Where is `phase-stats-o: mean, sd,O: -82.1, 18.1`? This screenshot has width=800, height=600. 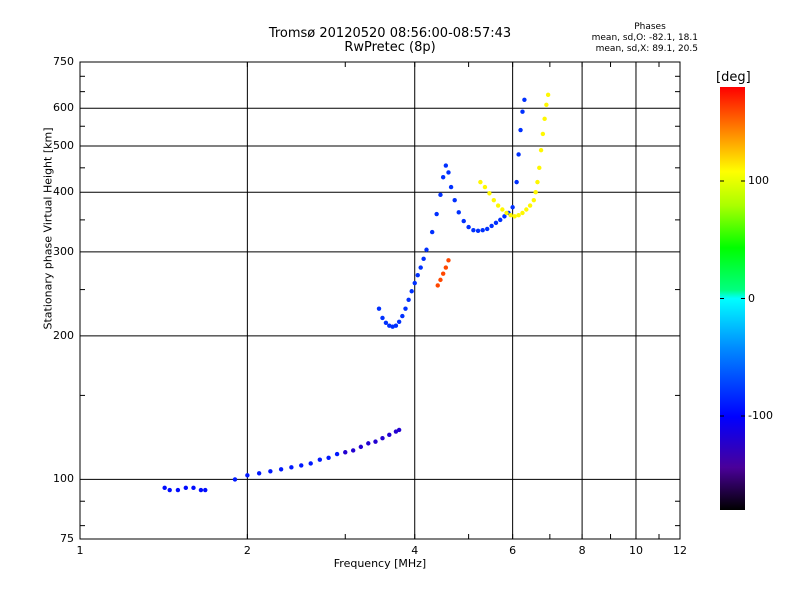
phase-stats-o: mean, sd,O: -82.1, 18.1 is located at coordinates (644, 38).